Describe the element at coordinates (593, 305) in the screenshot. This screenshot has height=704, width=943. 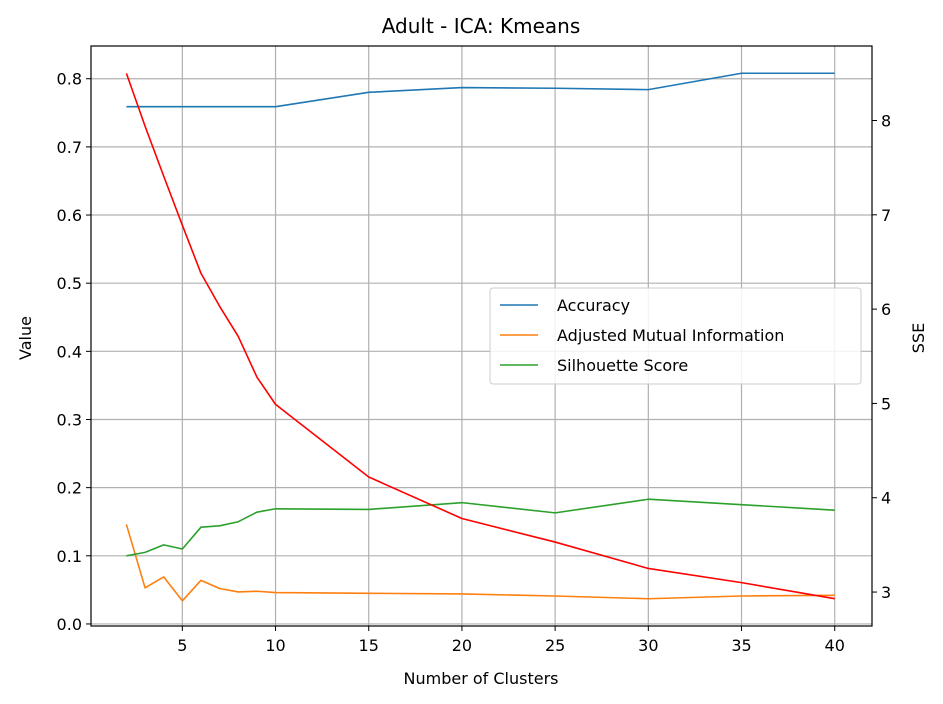
I see `legend-label: Accuracy` at that location.